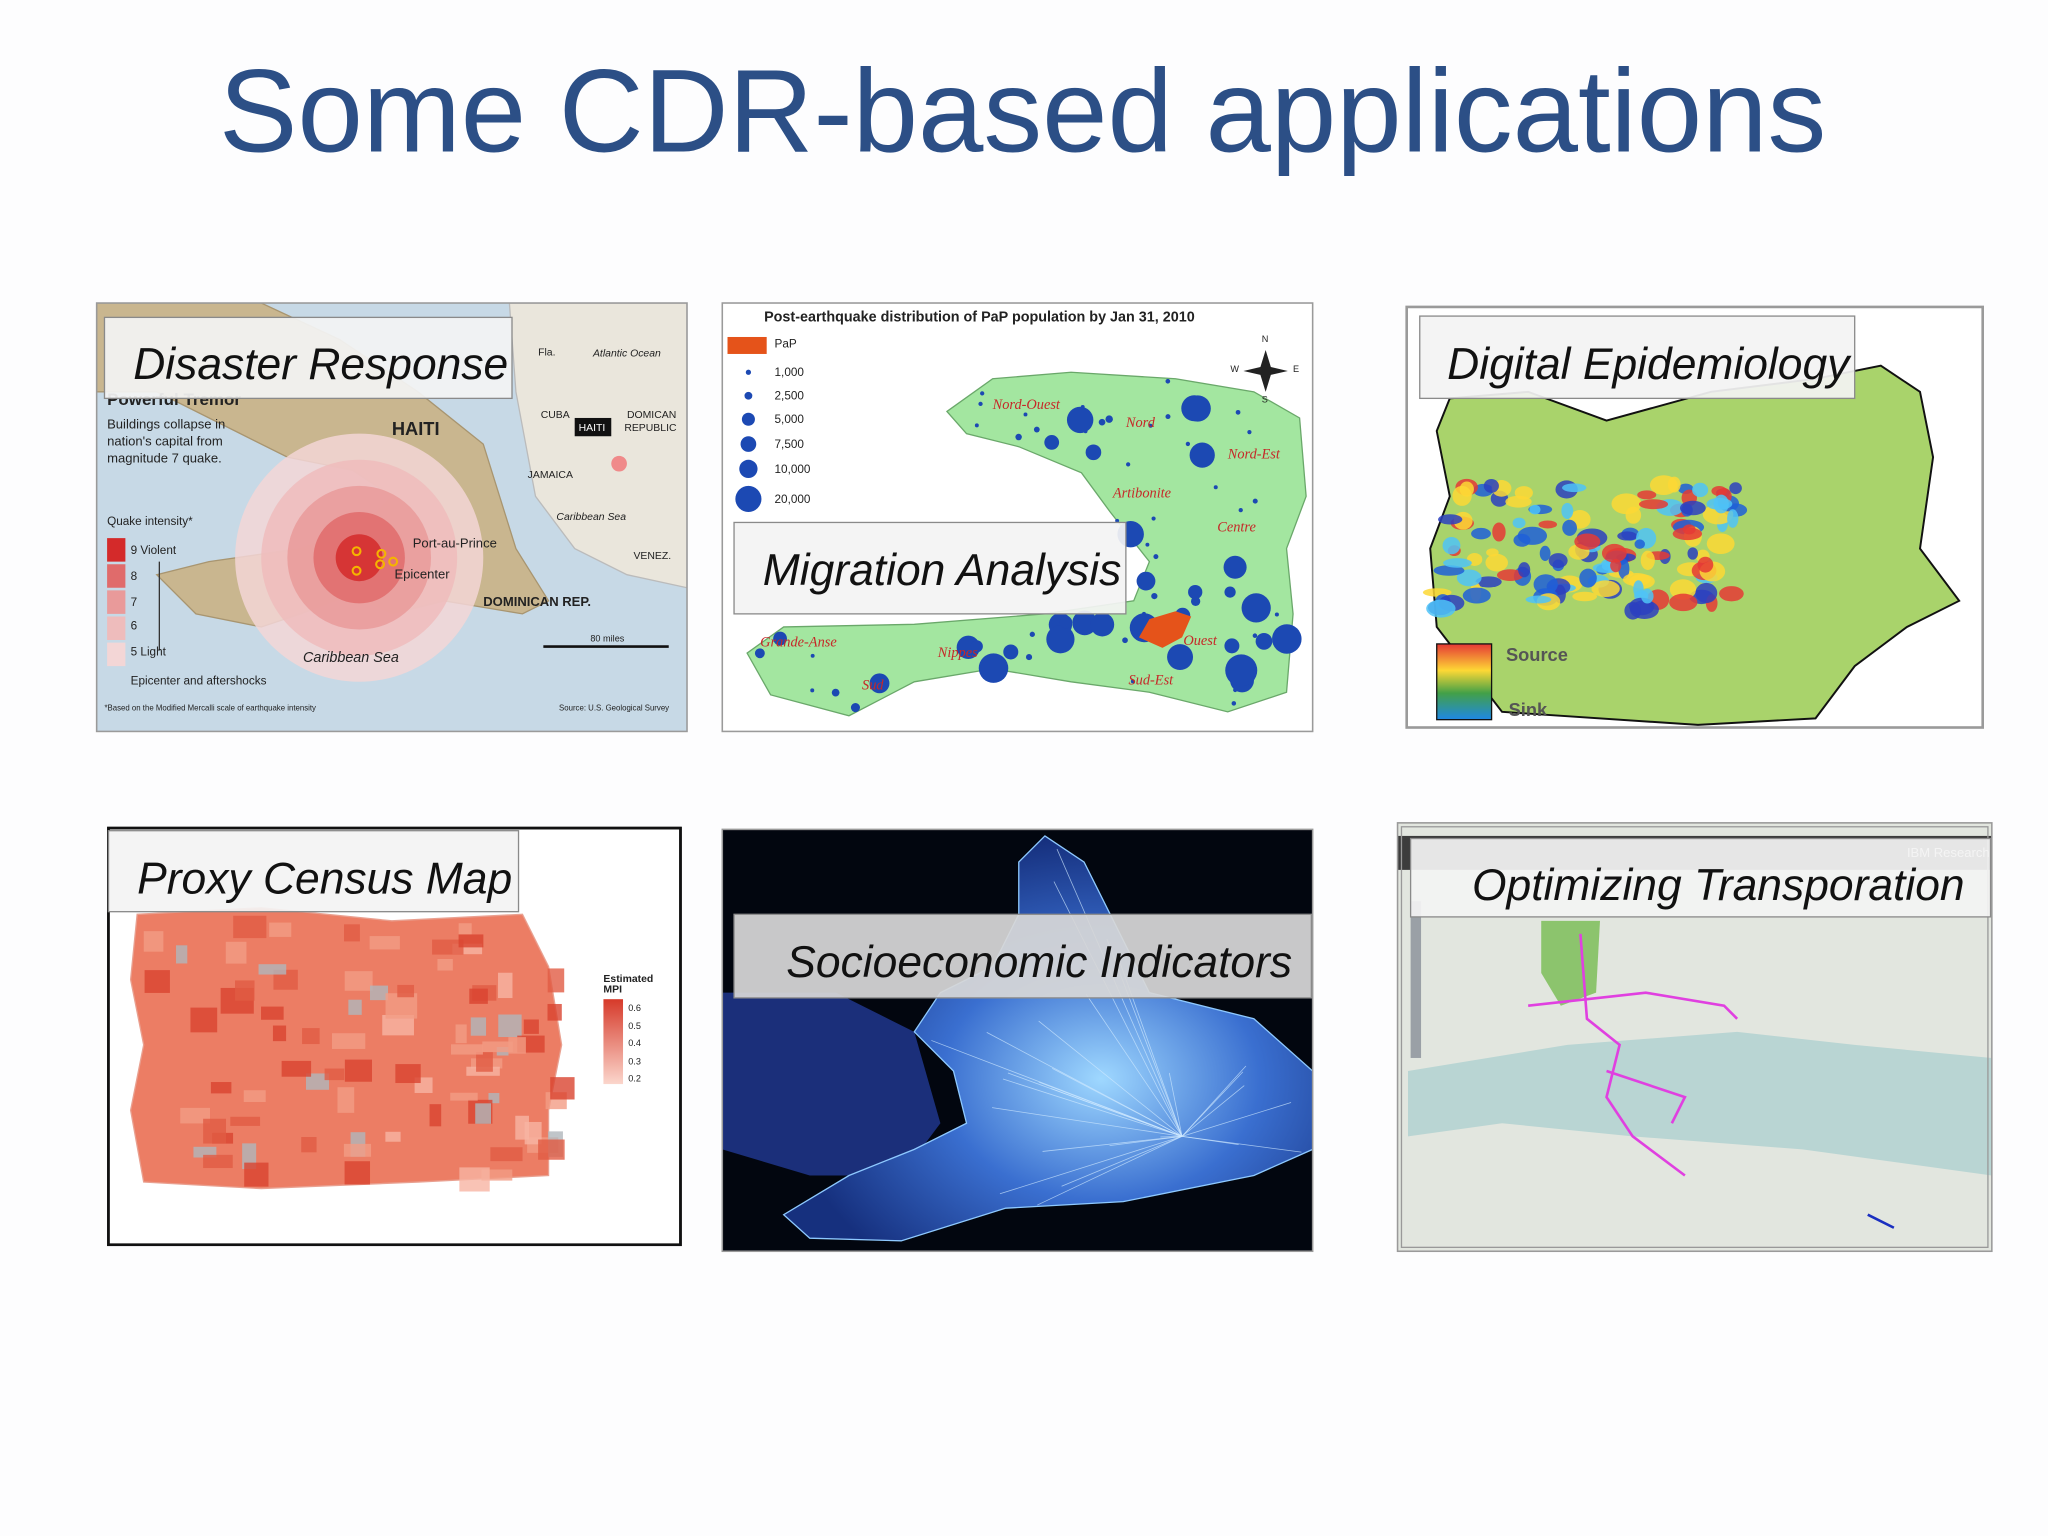 The width and height of the screenshot is (2048, 1536). I want to click on map-text: magnitude 7 quake., so click(164, 457).